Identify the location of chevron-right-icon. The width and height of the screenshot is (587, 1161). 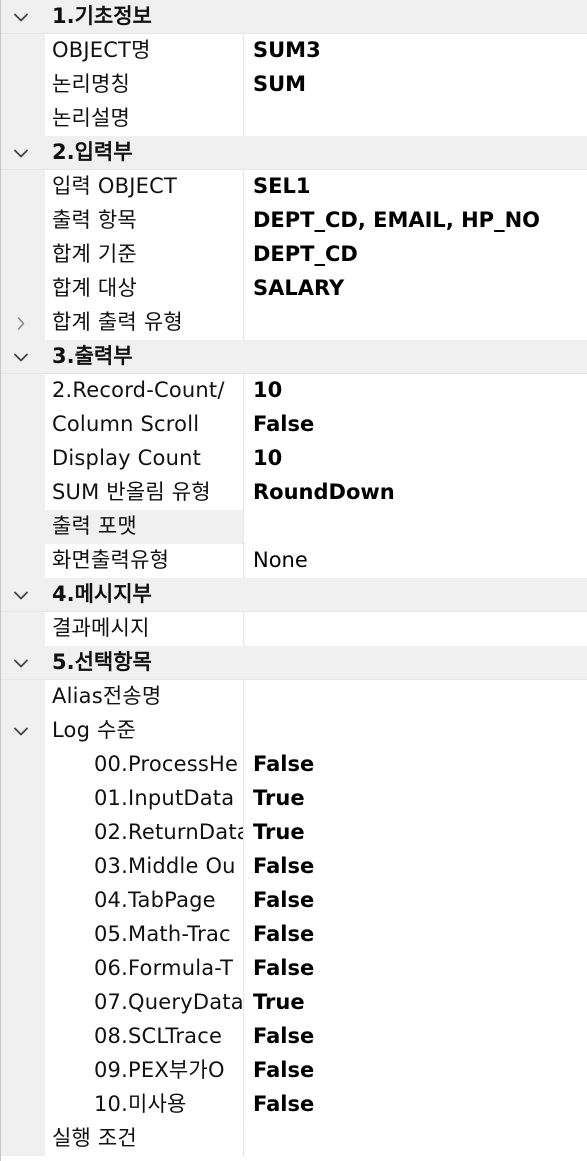
(21, 323).